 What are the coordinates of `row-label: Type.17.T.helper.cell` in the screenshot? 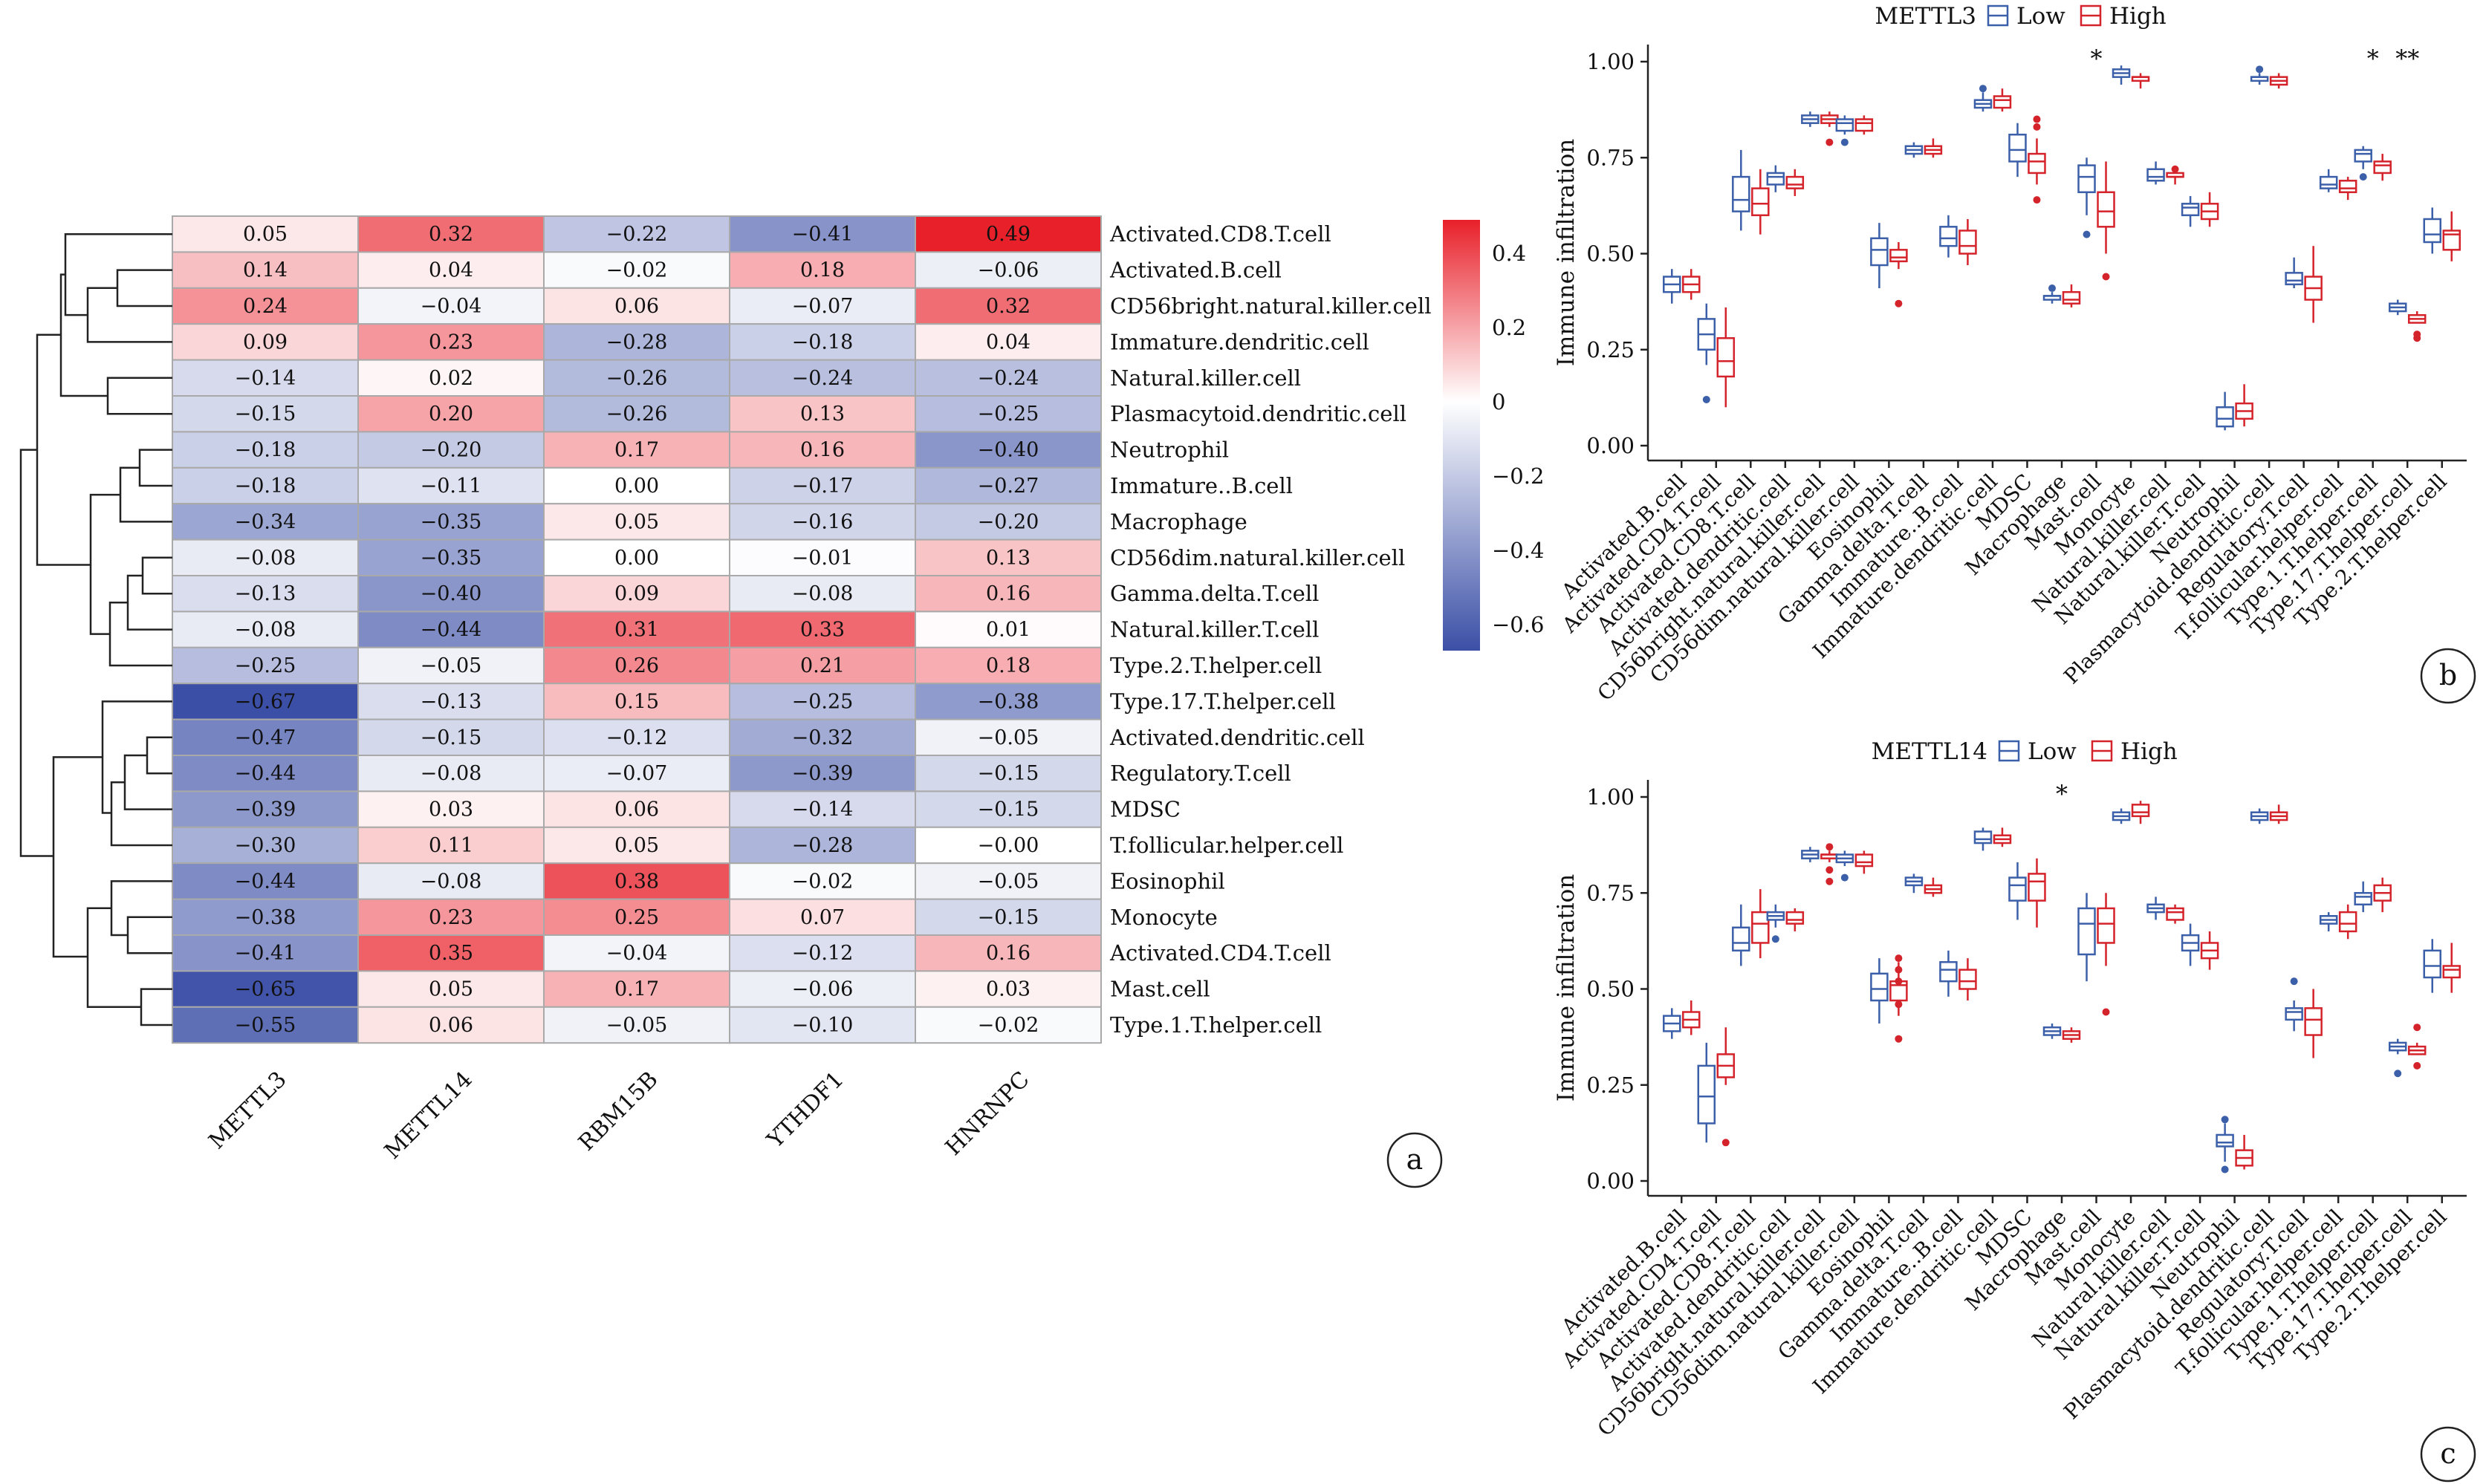 It's located at (1223, 701).